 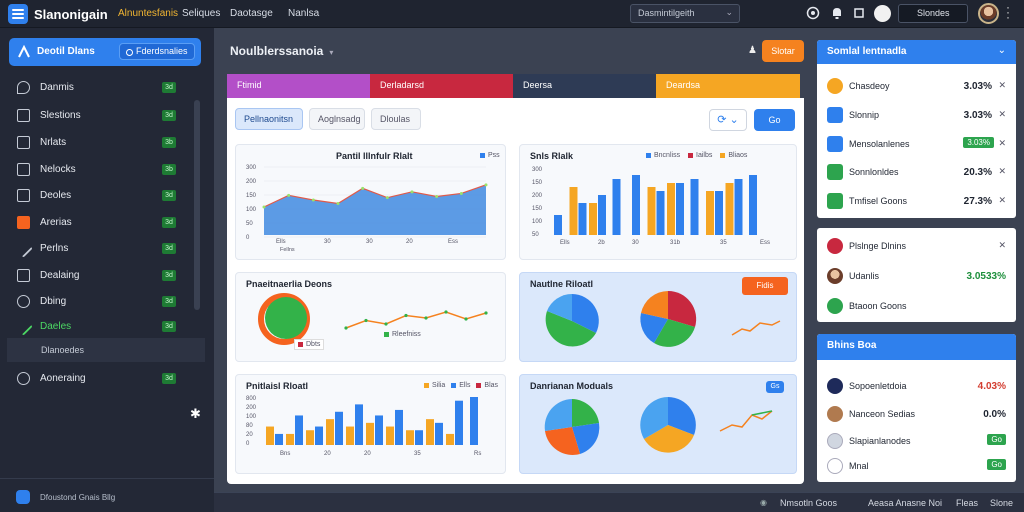 What do you see at coordinates (916, 246) in the screenshot?
I see `right-list-row: Plslnge Dlnins ✕` at bounding box center [916, 246].